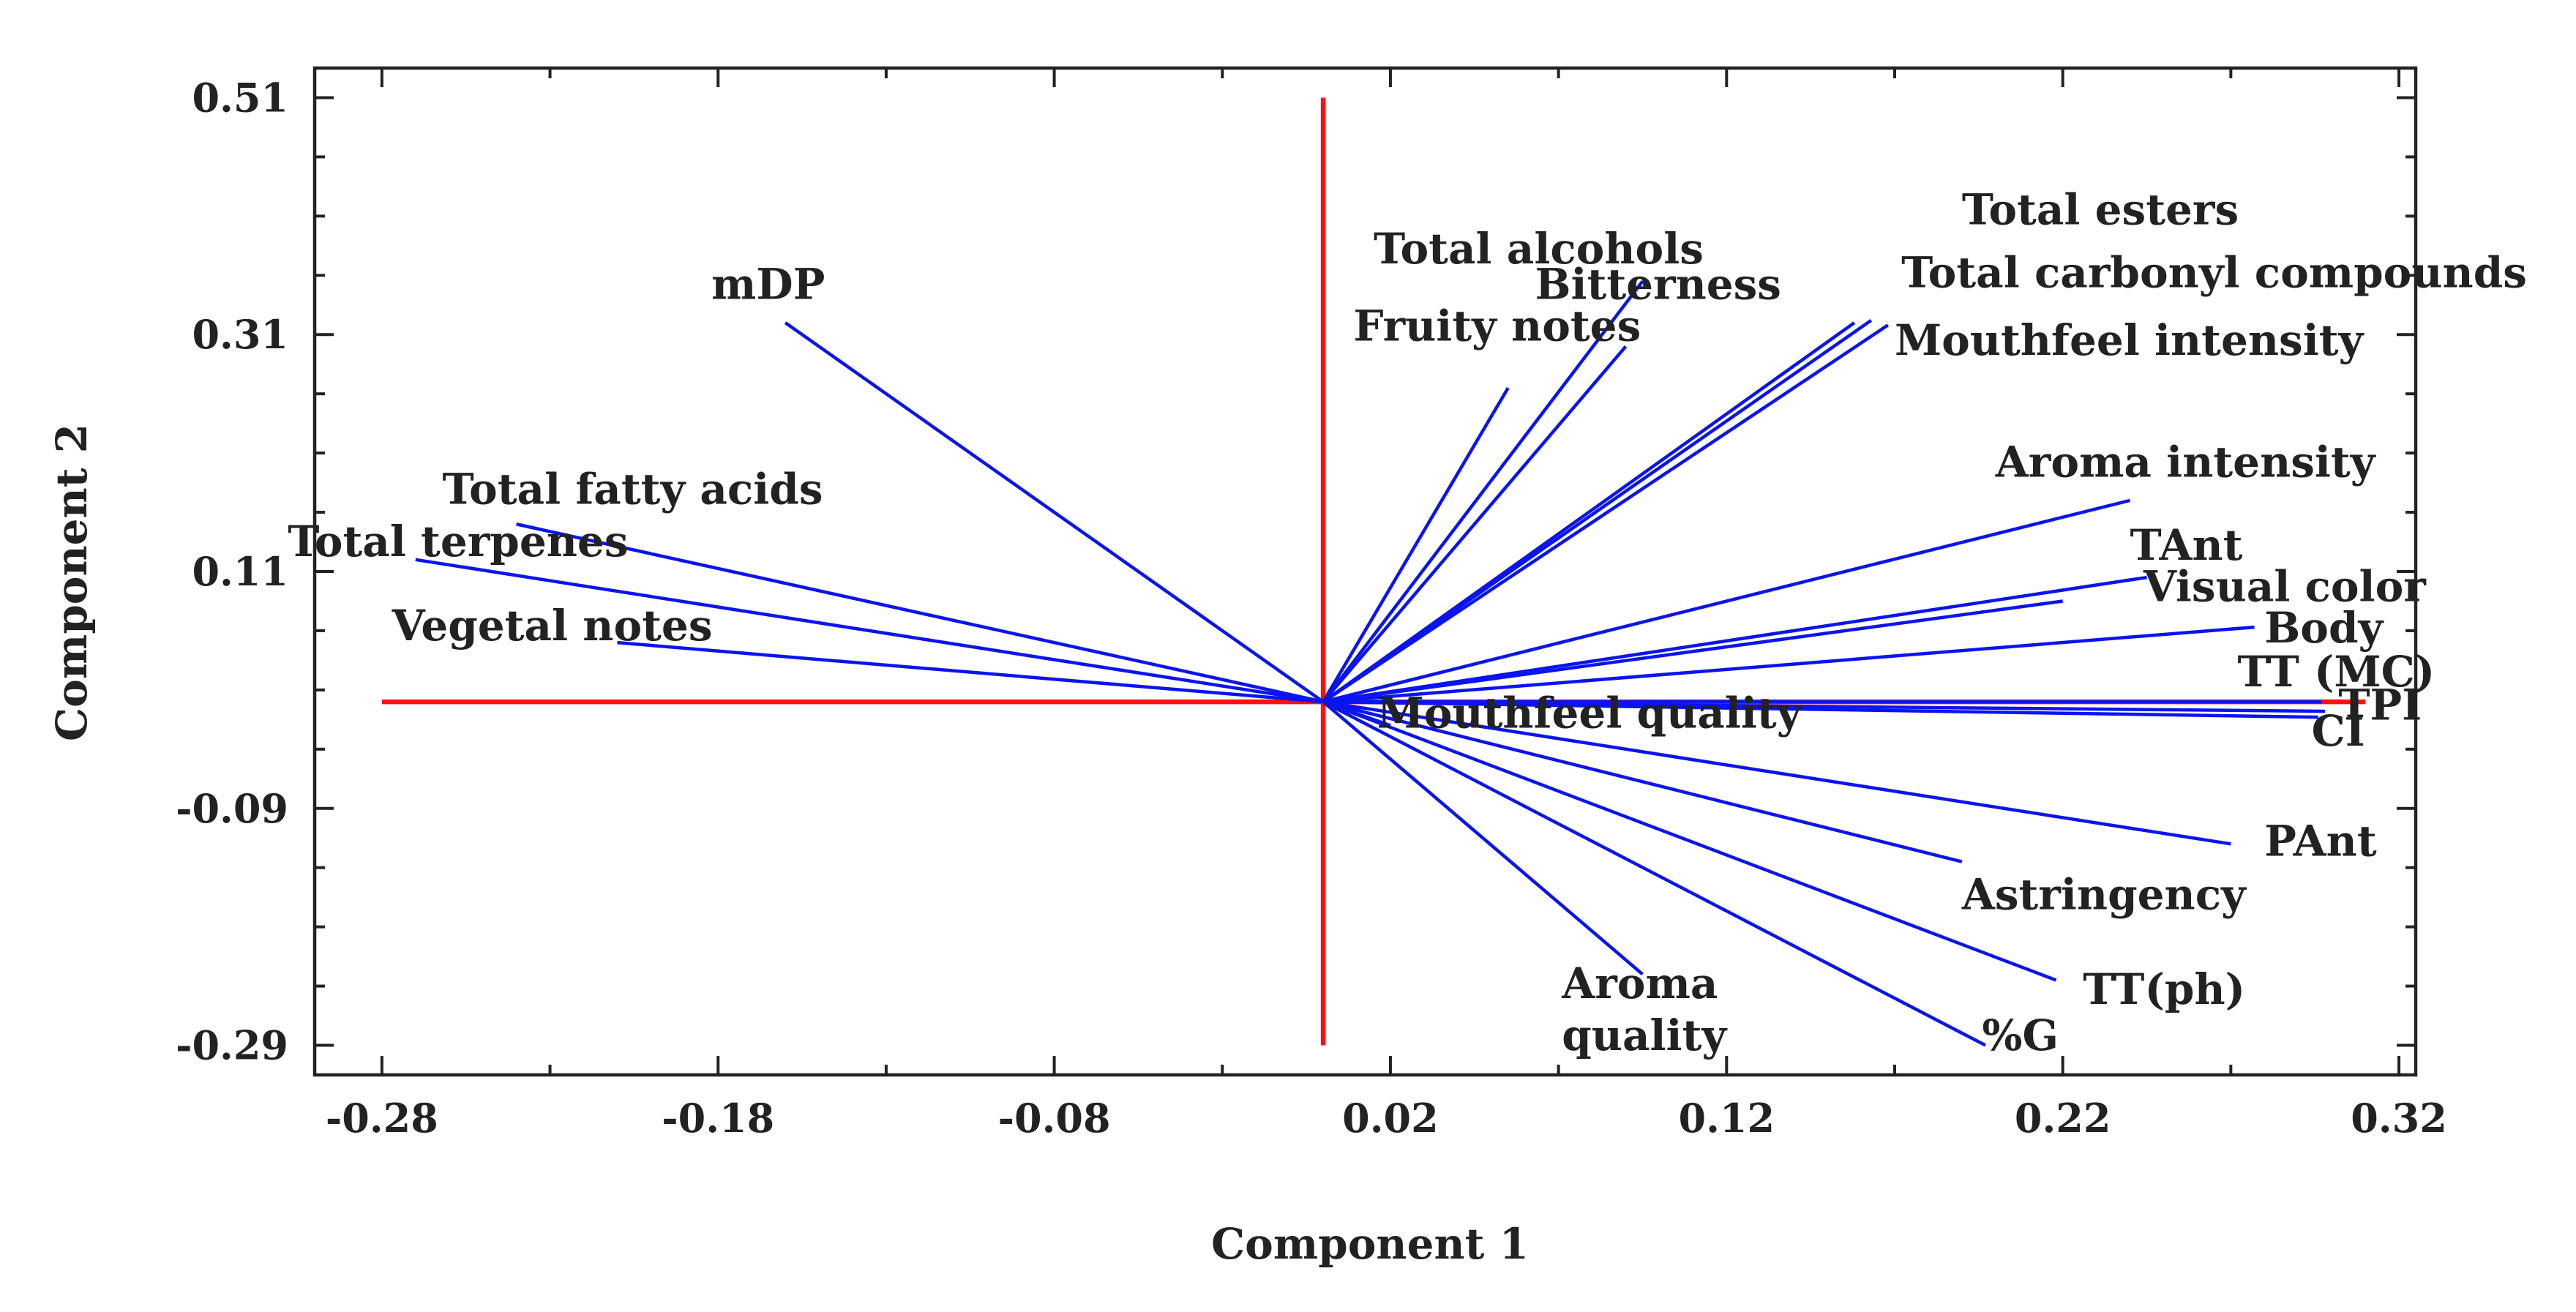 This screenshot has height=1312, width=2576. I want to click on vector-astringency, so click(1642, 781).